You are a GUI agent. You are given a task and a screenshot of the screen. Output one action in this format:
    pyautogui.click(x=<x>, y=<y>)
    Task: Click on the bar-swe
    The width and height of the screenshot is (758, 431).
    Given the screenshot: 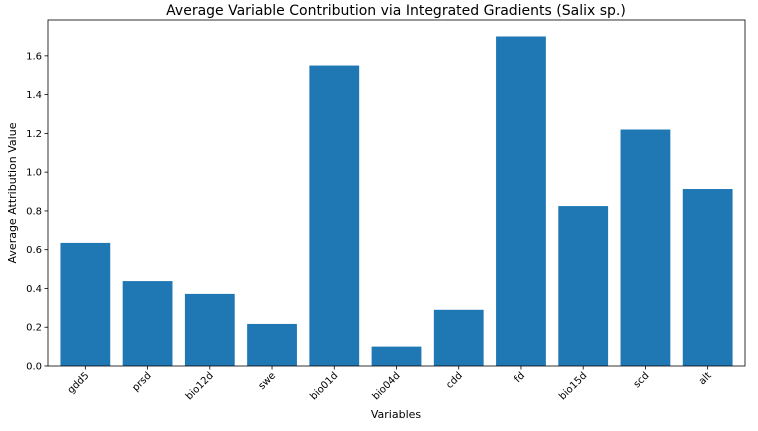 What is the action you would take?
    pyautogui.click(x=272, y=344)
    